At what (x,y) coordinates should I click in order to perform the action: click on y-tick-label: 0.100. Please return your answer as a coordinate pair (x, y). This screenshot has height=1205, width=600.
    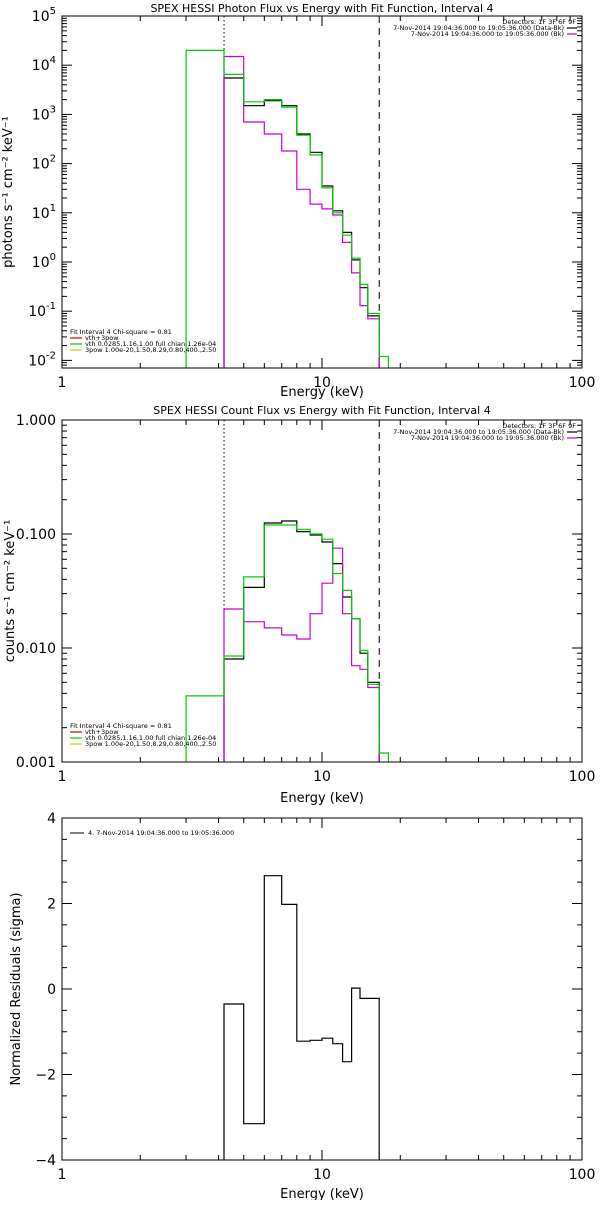
    Looking at the image, I should click on (36, 535).